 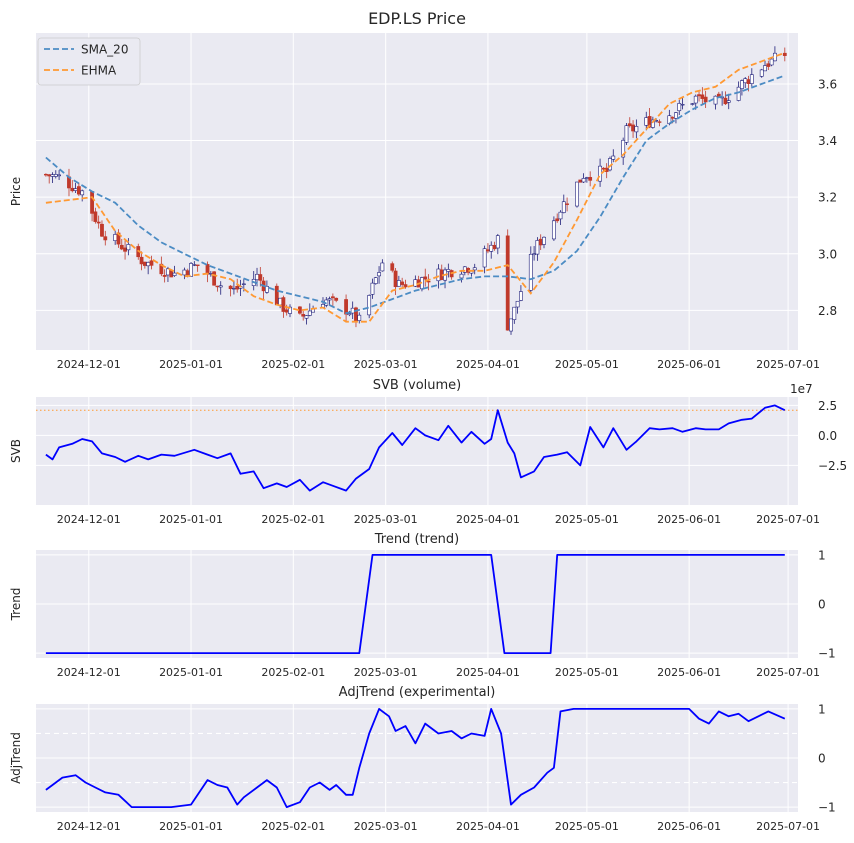 I want to click on legend-label: EHMA, so click(x=99, y=71).